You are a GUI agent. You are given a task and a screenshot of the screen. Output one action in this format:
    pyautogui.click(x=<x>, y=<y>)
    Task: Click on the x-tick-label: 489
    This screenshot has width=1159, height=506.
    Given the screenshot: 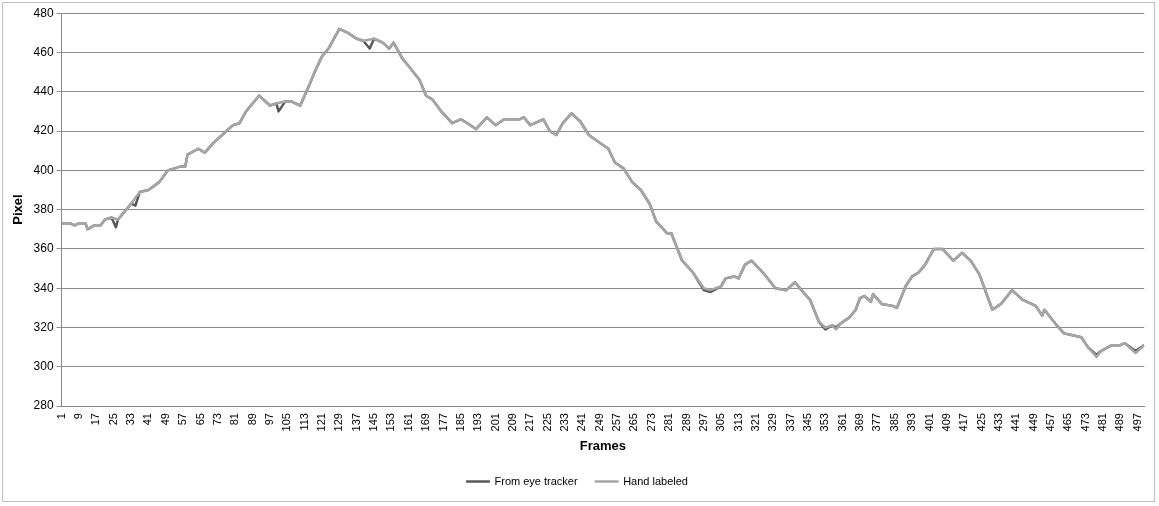 What is the action you would take?
    pyautogui.click(x=1119, y=422)
    